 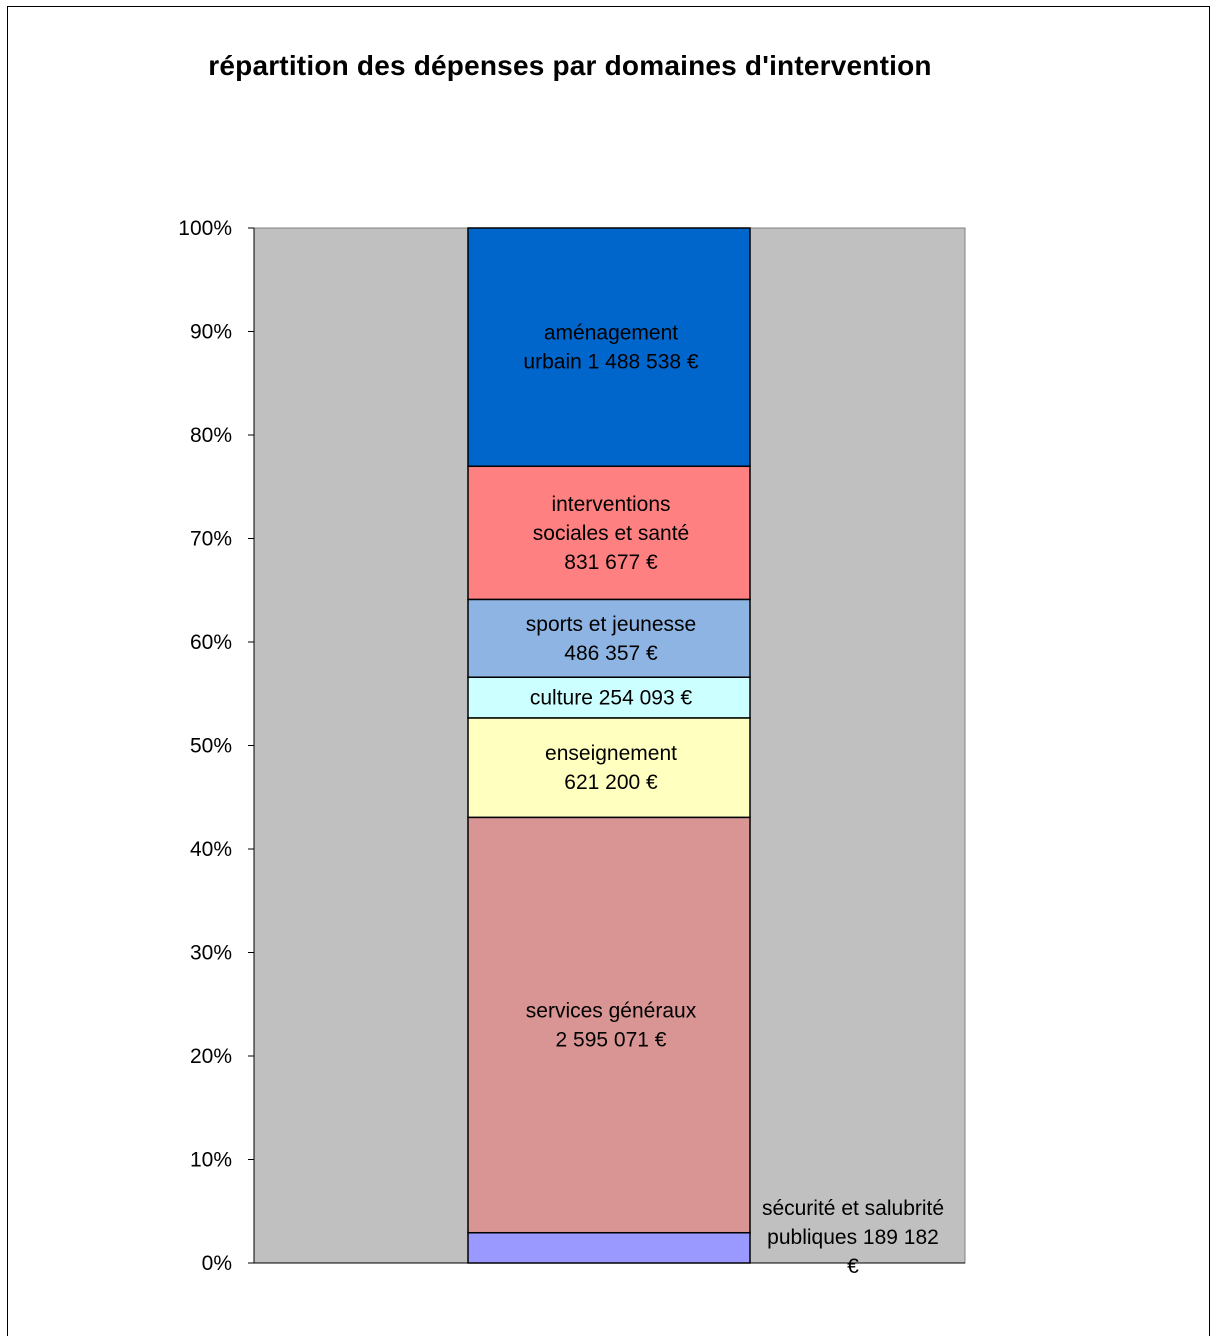 I want to click on y-tick-label: 20%, so click(x=211, y=1056).